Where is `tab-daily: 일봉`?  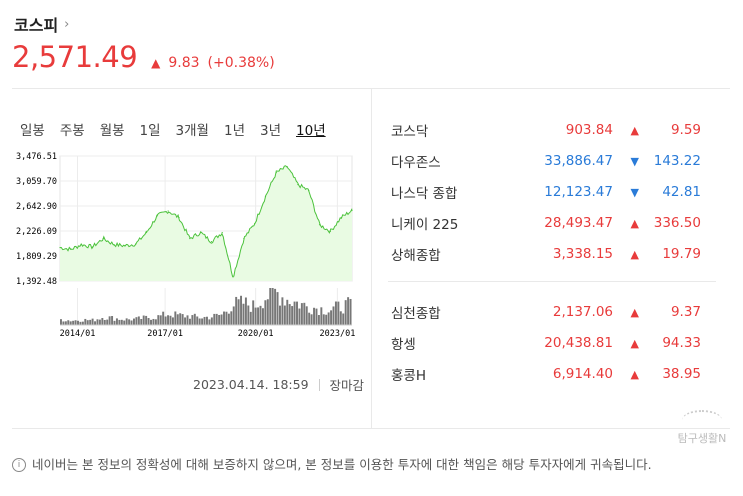
tab-daily: 일봉 is located at coordinates (32, 131).